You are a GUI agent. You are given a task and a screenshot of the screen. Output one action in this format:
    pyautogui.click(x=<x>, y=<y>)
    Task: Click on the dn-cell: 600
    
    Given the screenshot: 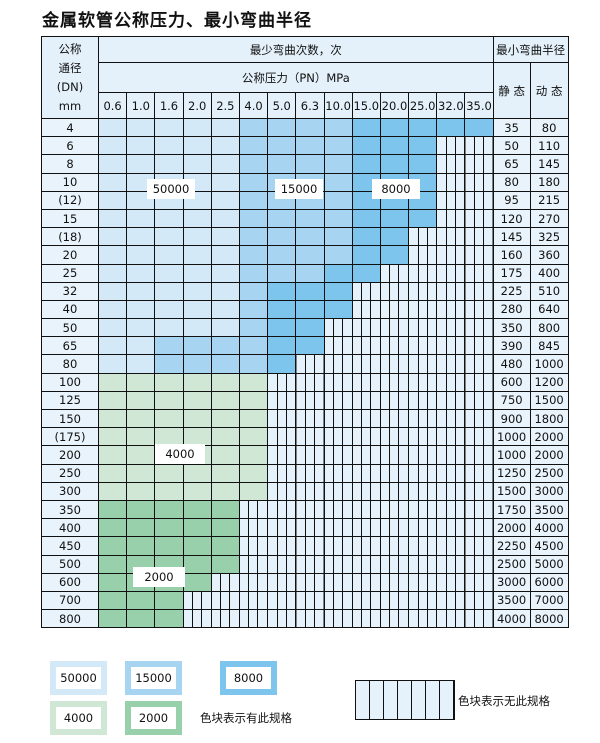 What is the action you would take?
    pyautogui.click(x=70, y=582)
    